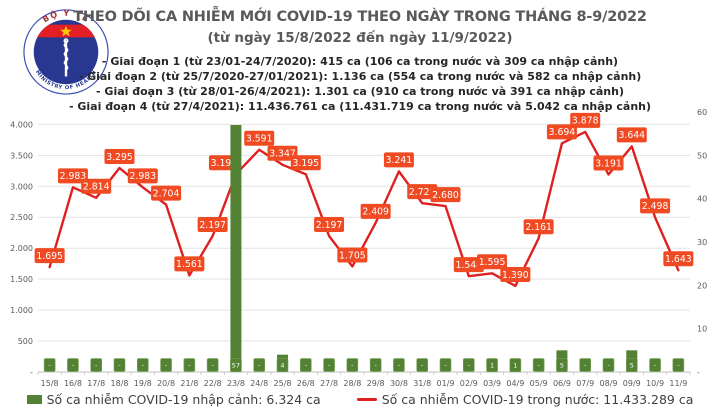  What do you see at coordinates (306, 383) in the screenshot?
I see `x-axis-label: 26/8` at bounding box center [306, 383].